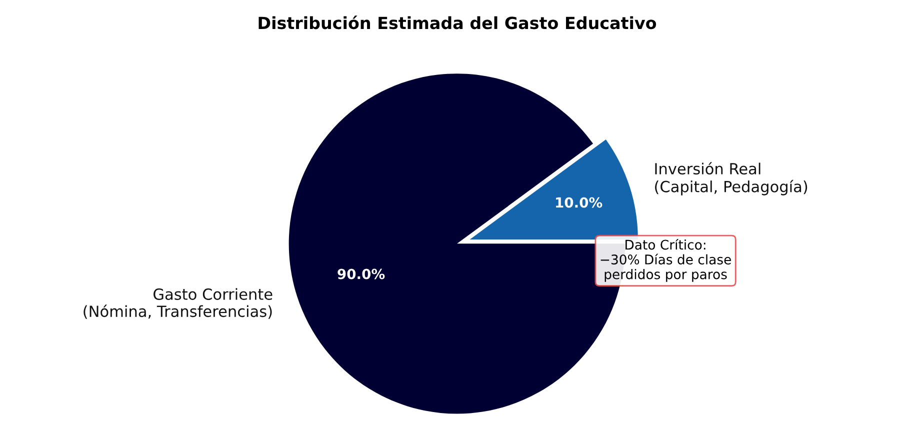 Image resolution: width=914 pixels, height=443 pixels. What do you see at coordinates (579, 202) in the screenshot?
I see `data-label: 10.0%` at bounding box center [579, 202].